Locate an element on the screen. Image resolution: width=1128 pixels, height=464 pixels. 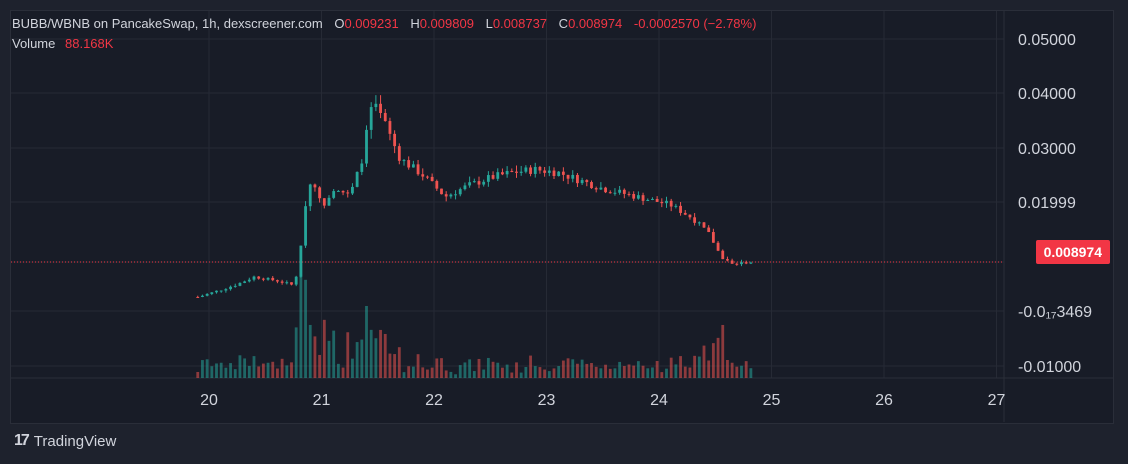
x-tick-label: 27 is located at coordinates (997, 400).